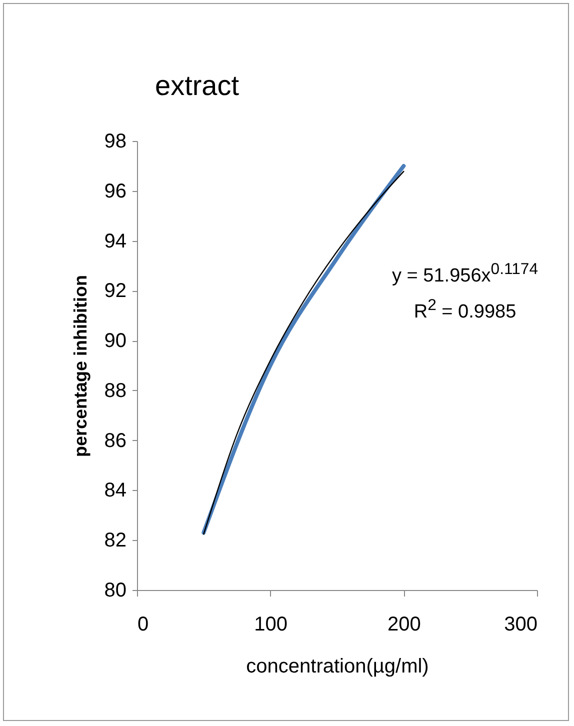 Image resolution: width=574 pixels, height=726 pixels. Describe the element at coordinates (115, 541) in the screenshot. I see `y-tick-label: 82` at that location.